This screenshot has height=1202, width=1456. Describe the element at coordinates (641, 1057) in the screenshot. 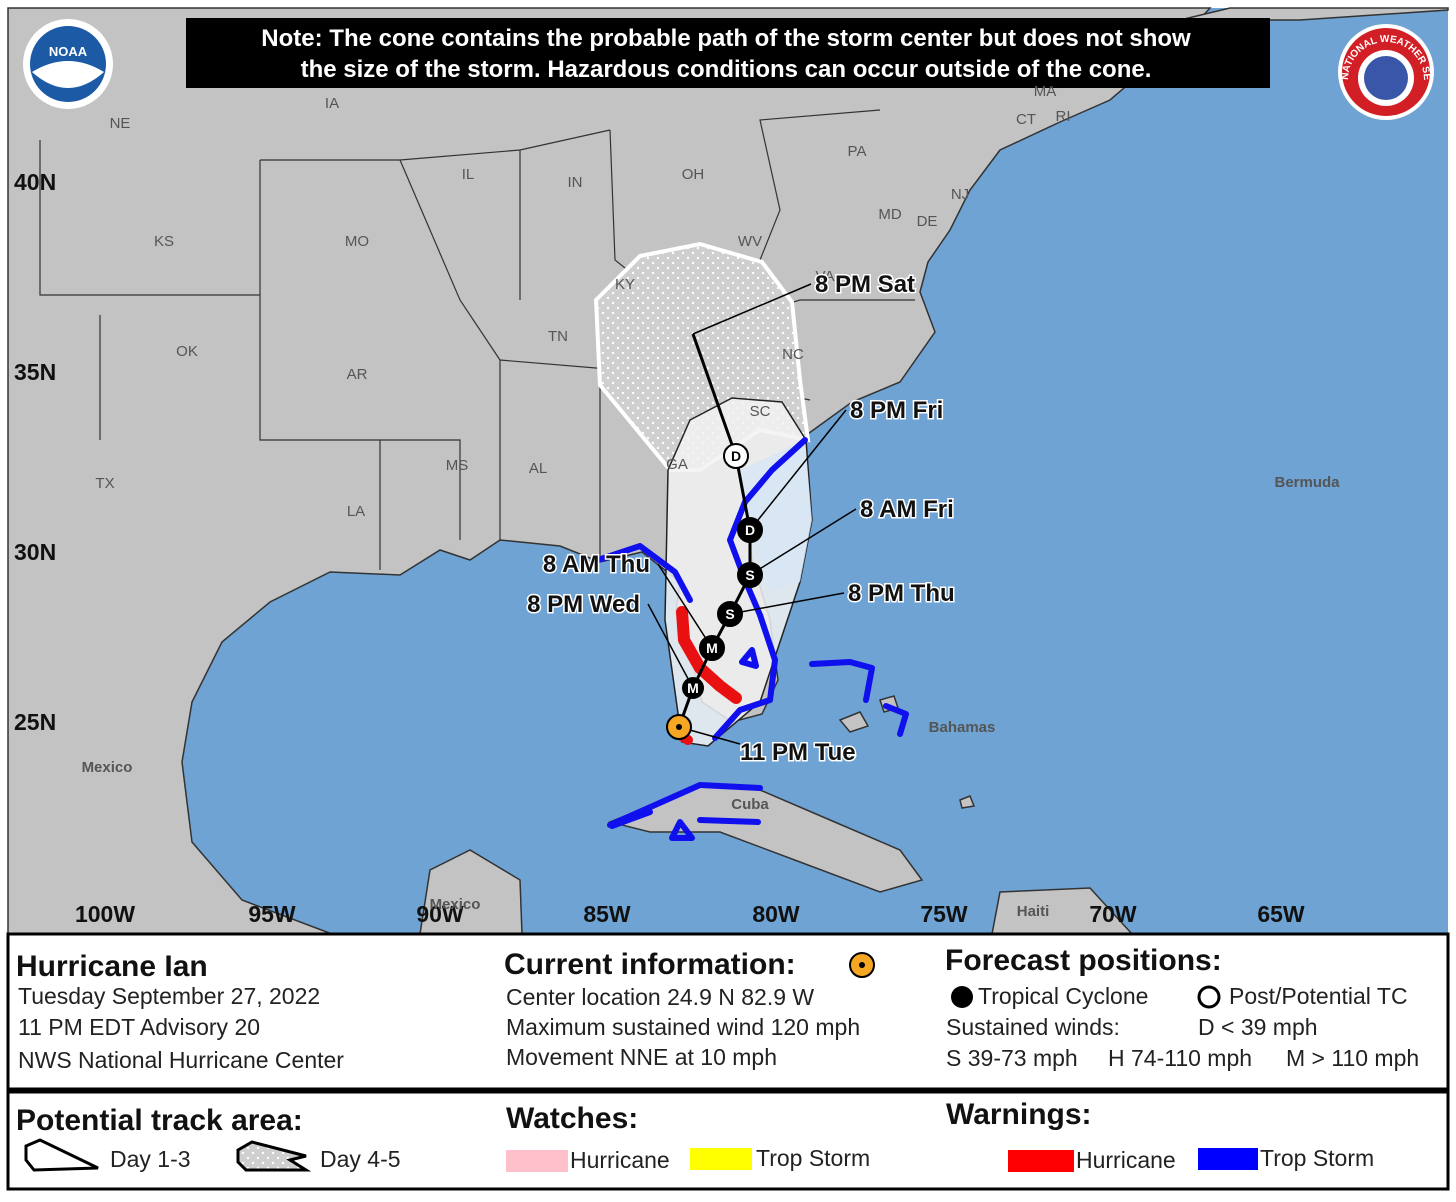

I see `current-line: Movement NNE at 10 mph` at that location.